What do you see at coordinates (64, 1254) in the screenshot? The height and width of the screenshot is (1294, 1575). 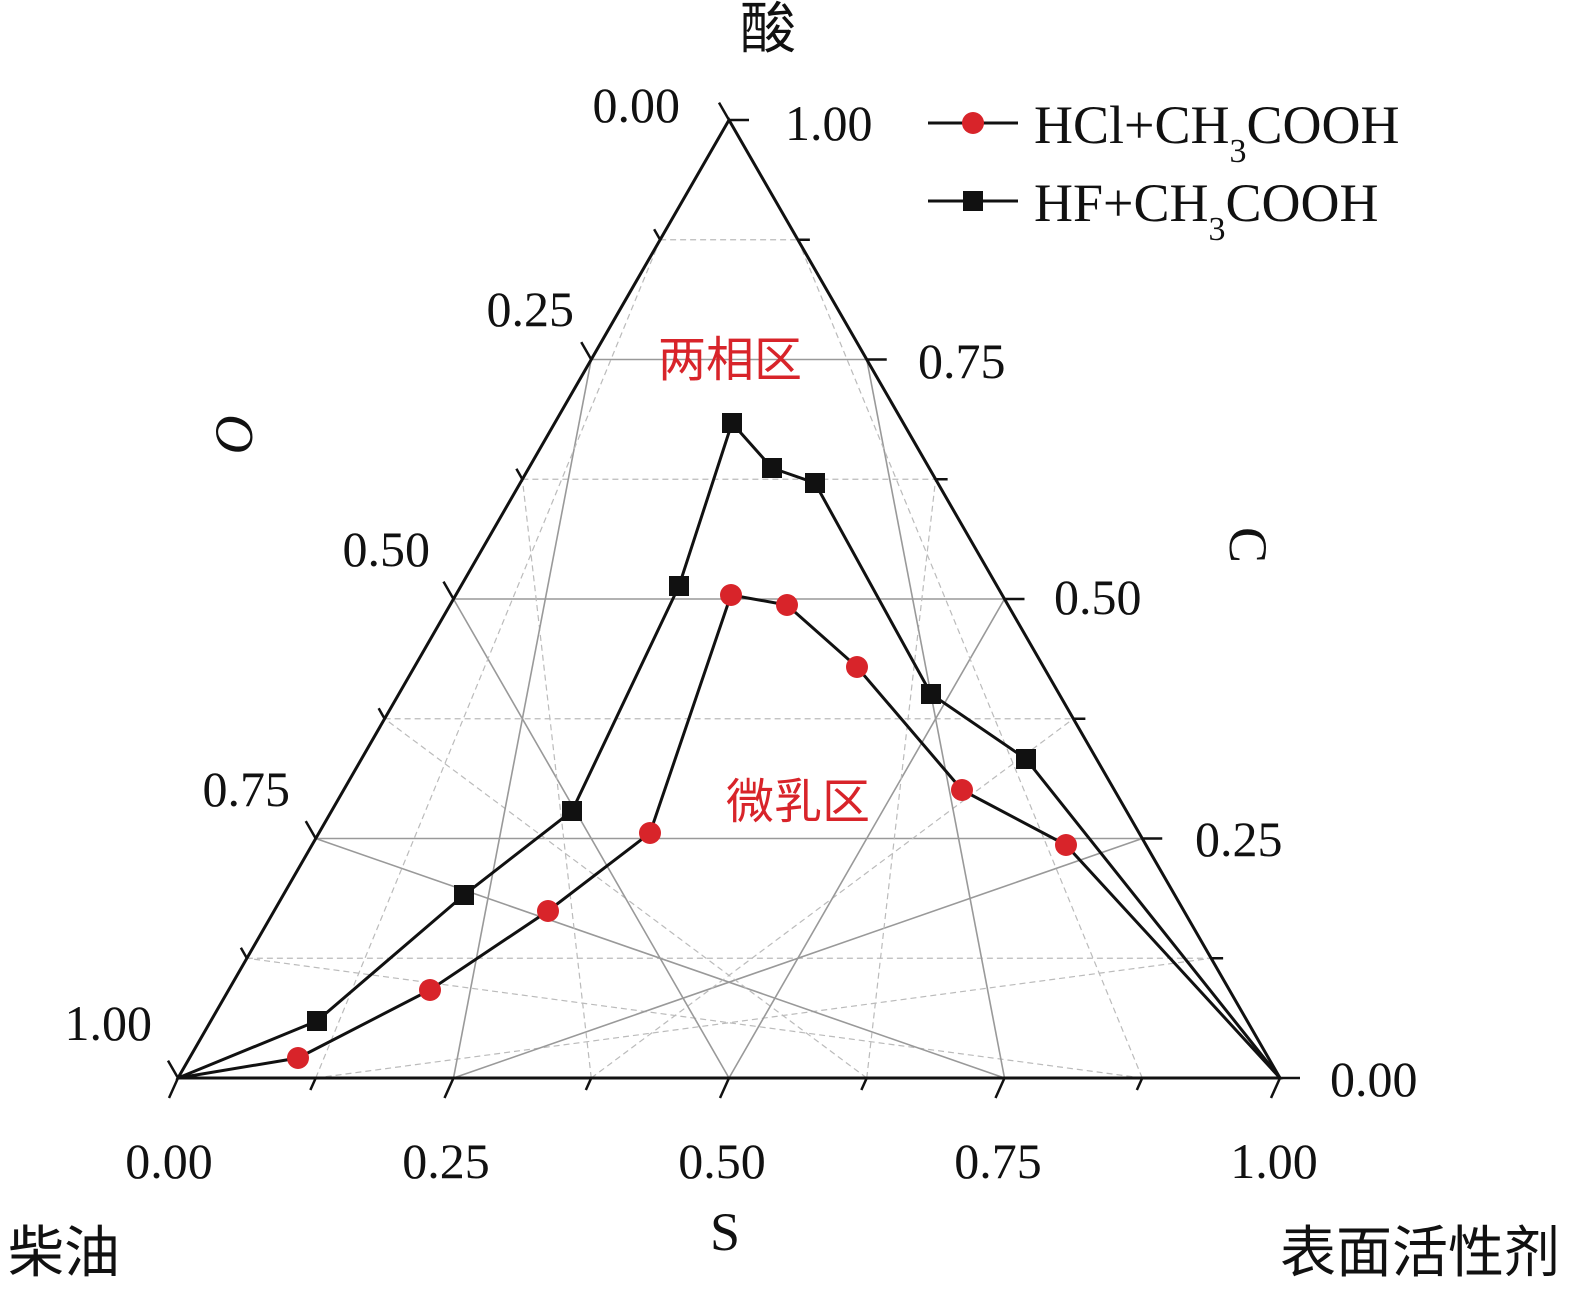 I see `vertex-label-bottom-left: 柴油` at bounding box center [64, 1254].